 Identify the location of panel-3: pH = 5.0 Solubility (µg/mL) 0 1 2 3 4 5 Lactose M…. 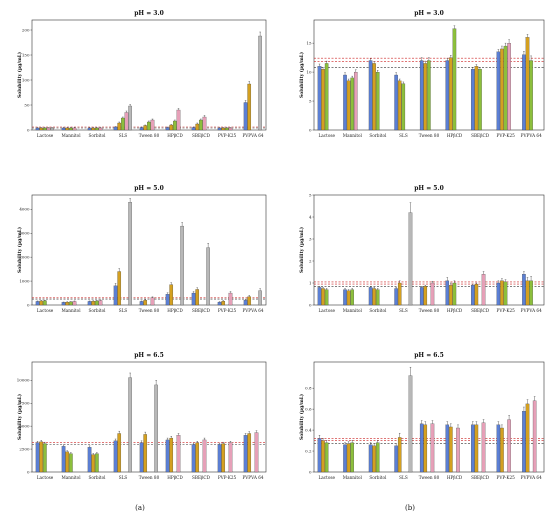
(421, 249).